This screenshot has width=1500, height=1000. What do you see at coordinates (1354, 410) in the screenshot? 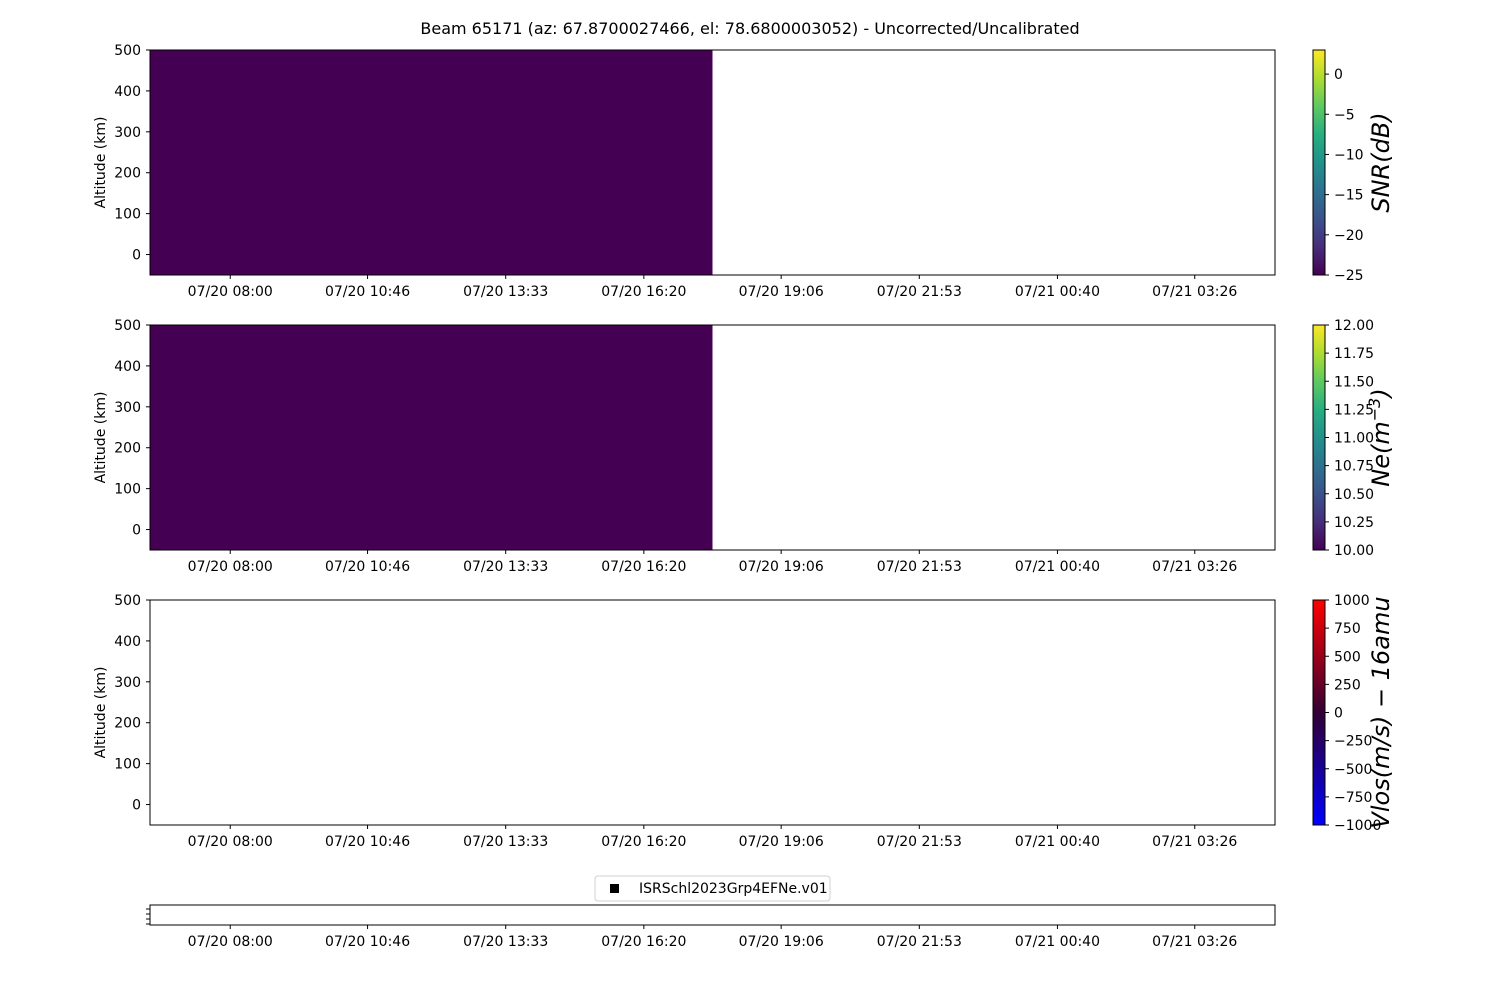
I see `colorbar-tick-label: 11.25` at bounding box center [1354, 410].